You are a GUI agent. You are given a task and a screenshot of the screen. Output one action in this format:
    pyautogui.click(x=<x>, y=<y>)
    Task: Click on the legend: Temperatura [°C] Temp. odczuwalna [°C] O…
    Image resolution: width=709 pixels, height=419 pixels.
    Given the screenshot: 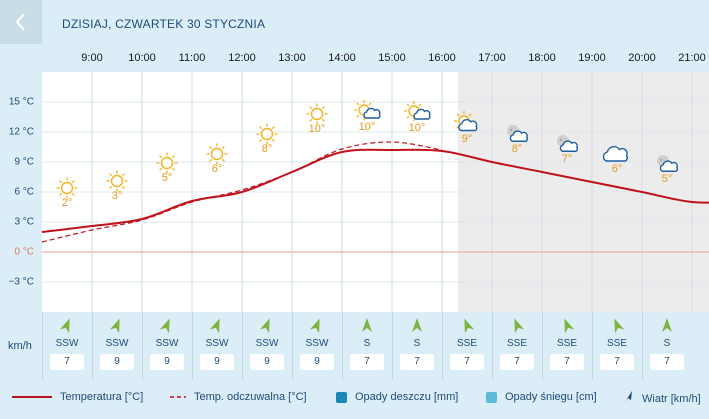 What is the action you would take?
    pyautogui.click(x=354, y=399)
    